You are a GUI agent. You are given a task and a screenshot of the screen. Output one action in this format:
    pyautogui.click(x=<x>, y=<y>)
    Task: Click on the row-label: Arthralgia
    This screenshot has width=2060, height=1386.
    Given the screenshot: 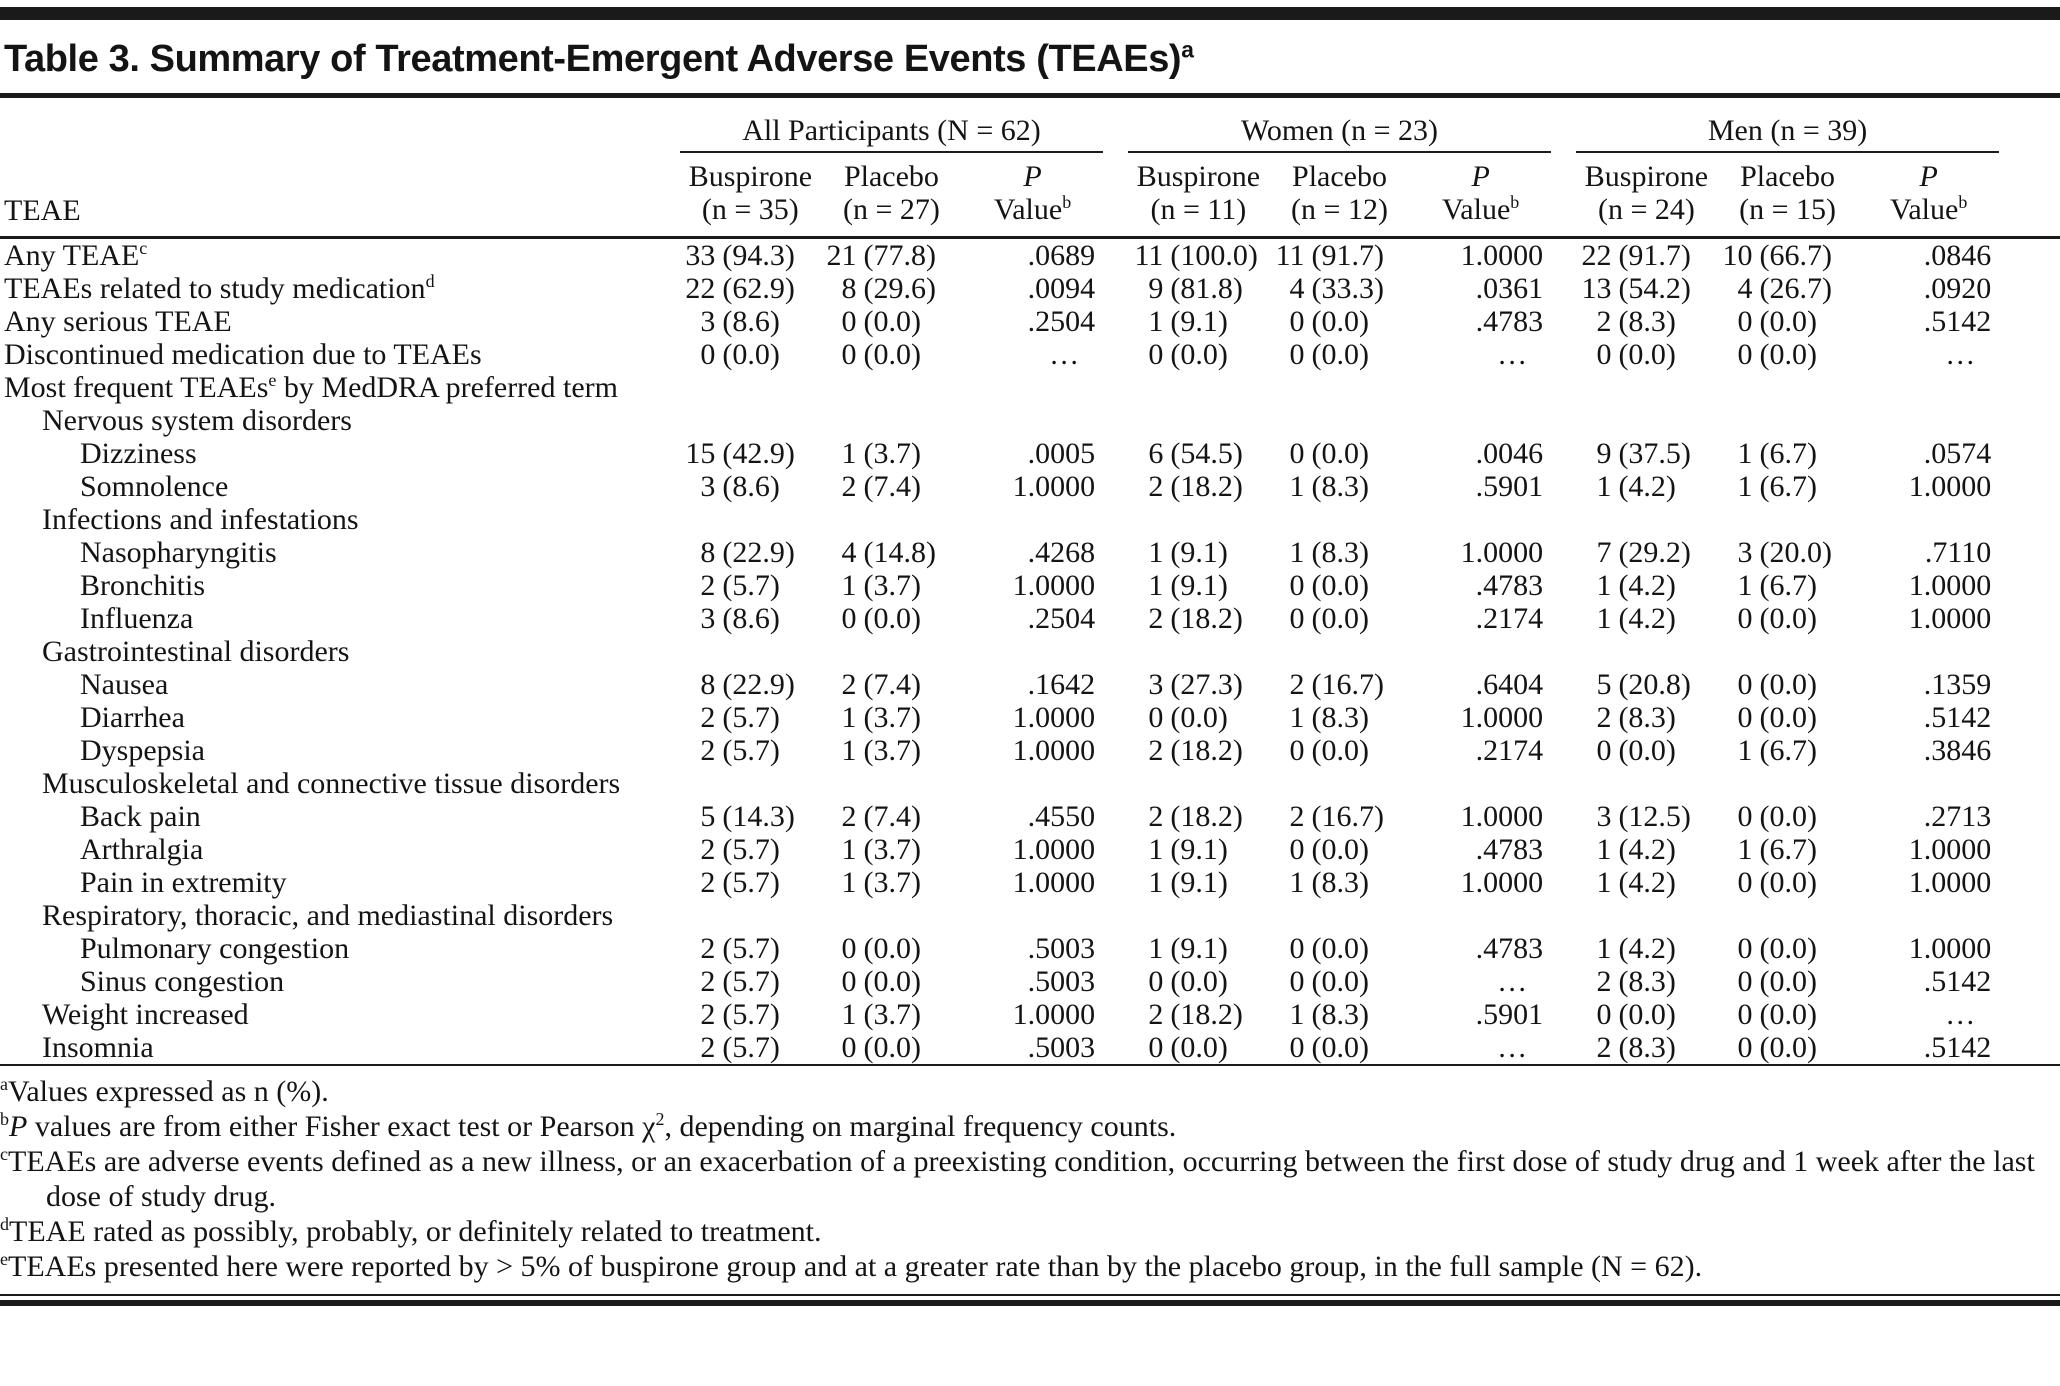 What is the action you would take?
    pyautogui.click(x=340, y=849)
    